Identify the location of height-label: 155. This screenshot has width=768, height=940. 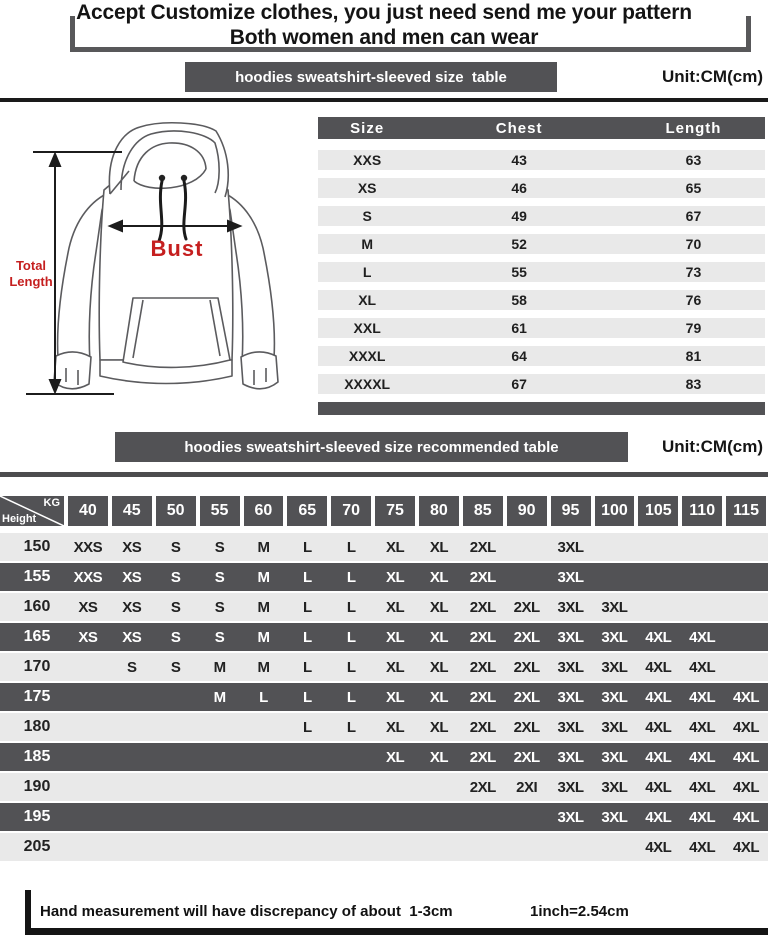
(37, 576).